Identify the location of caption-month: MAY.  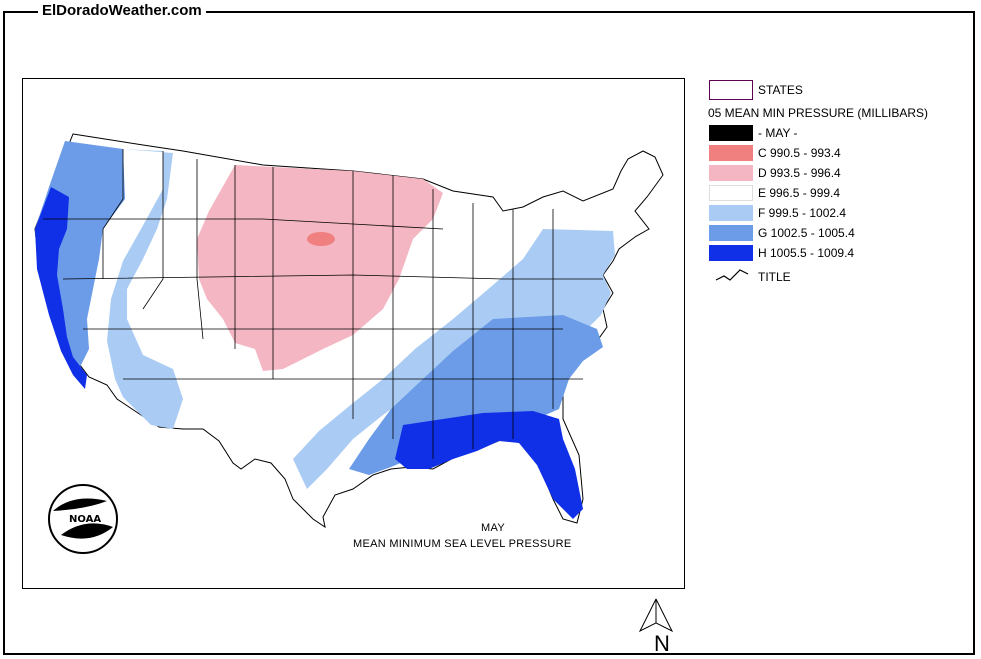
(493, 528).